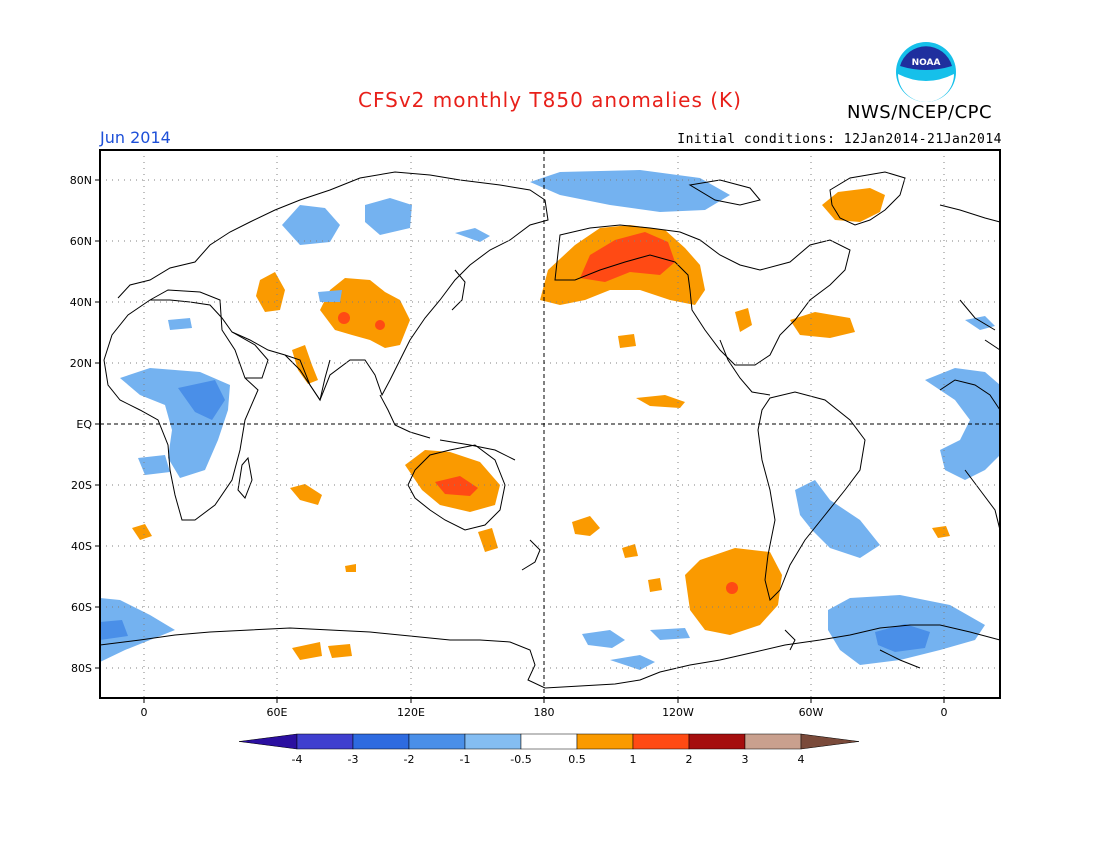 The height and width of the screenshot is (850, 1100). Describe the element at coordinates (577, 759) in the screenshot. I see `colorbar-label: 0.5` at that location.